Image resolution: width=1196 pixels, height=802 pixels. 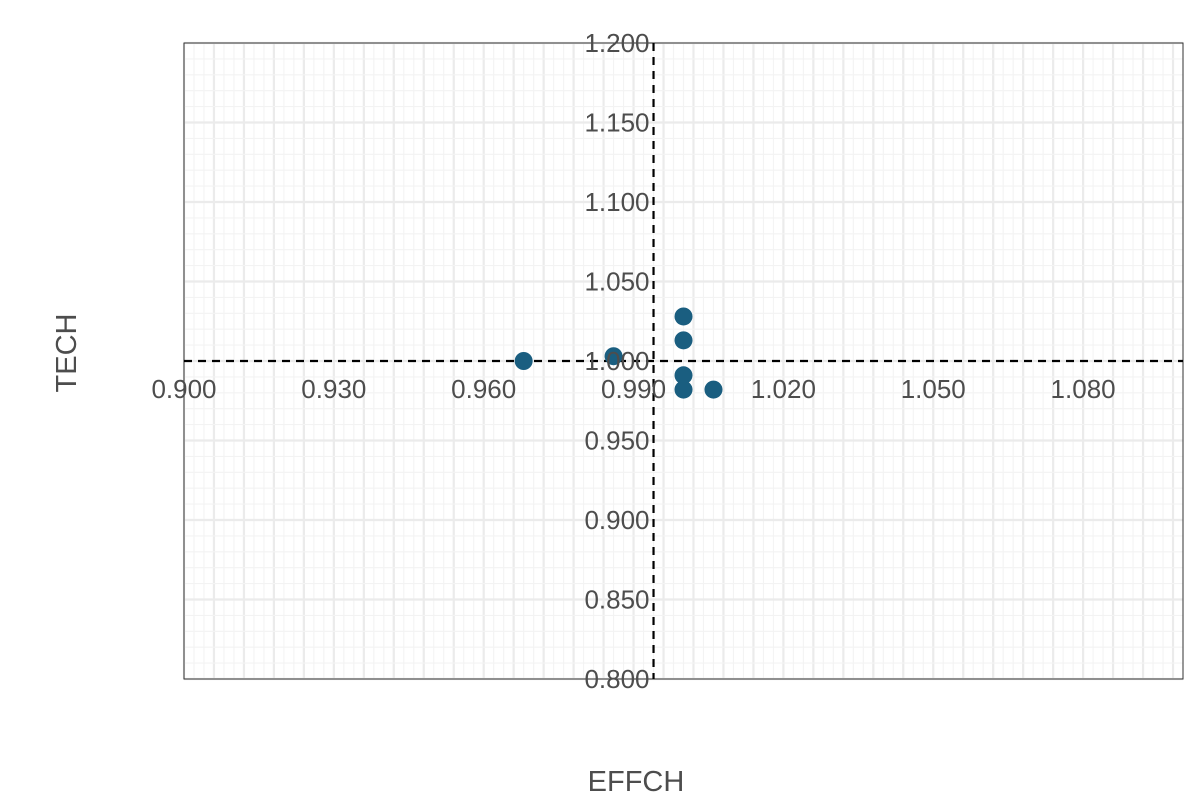 I want to click on x-tick-label: 1.080, so click(x=1083, y=389).